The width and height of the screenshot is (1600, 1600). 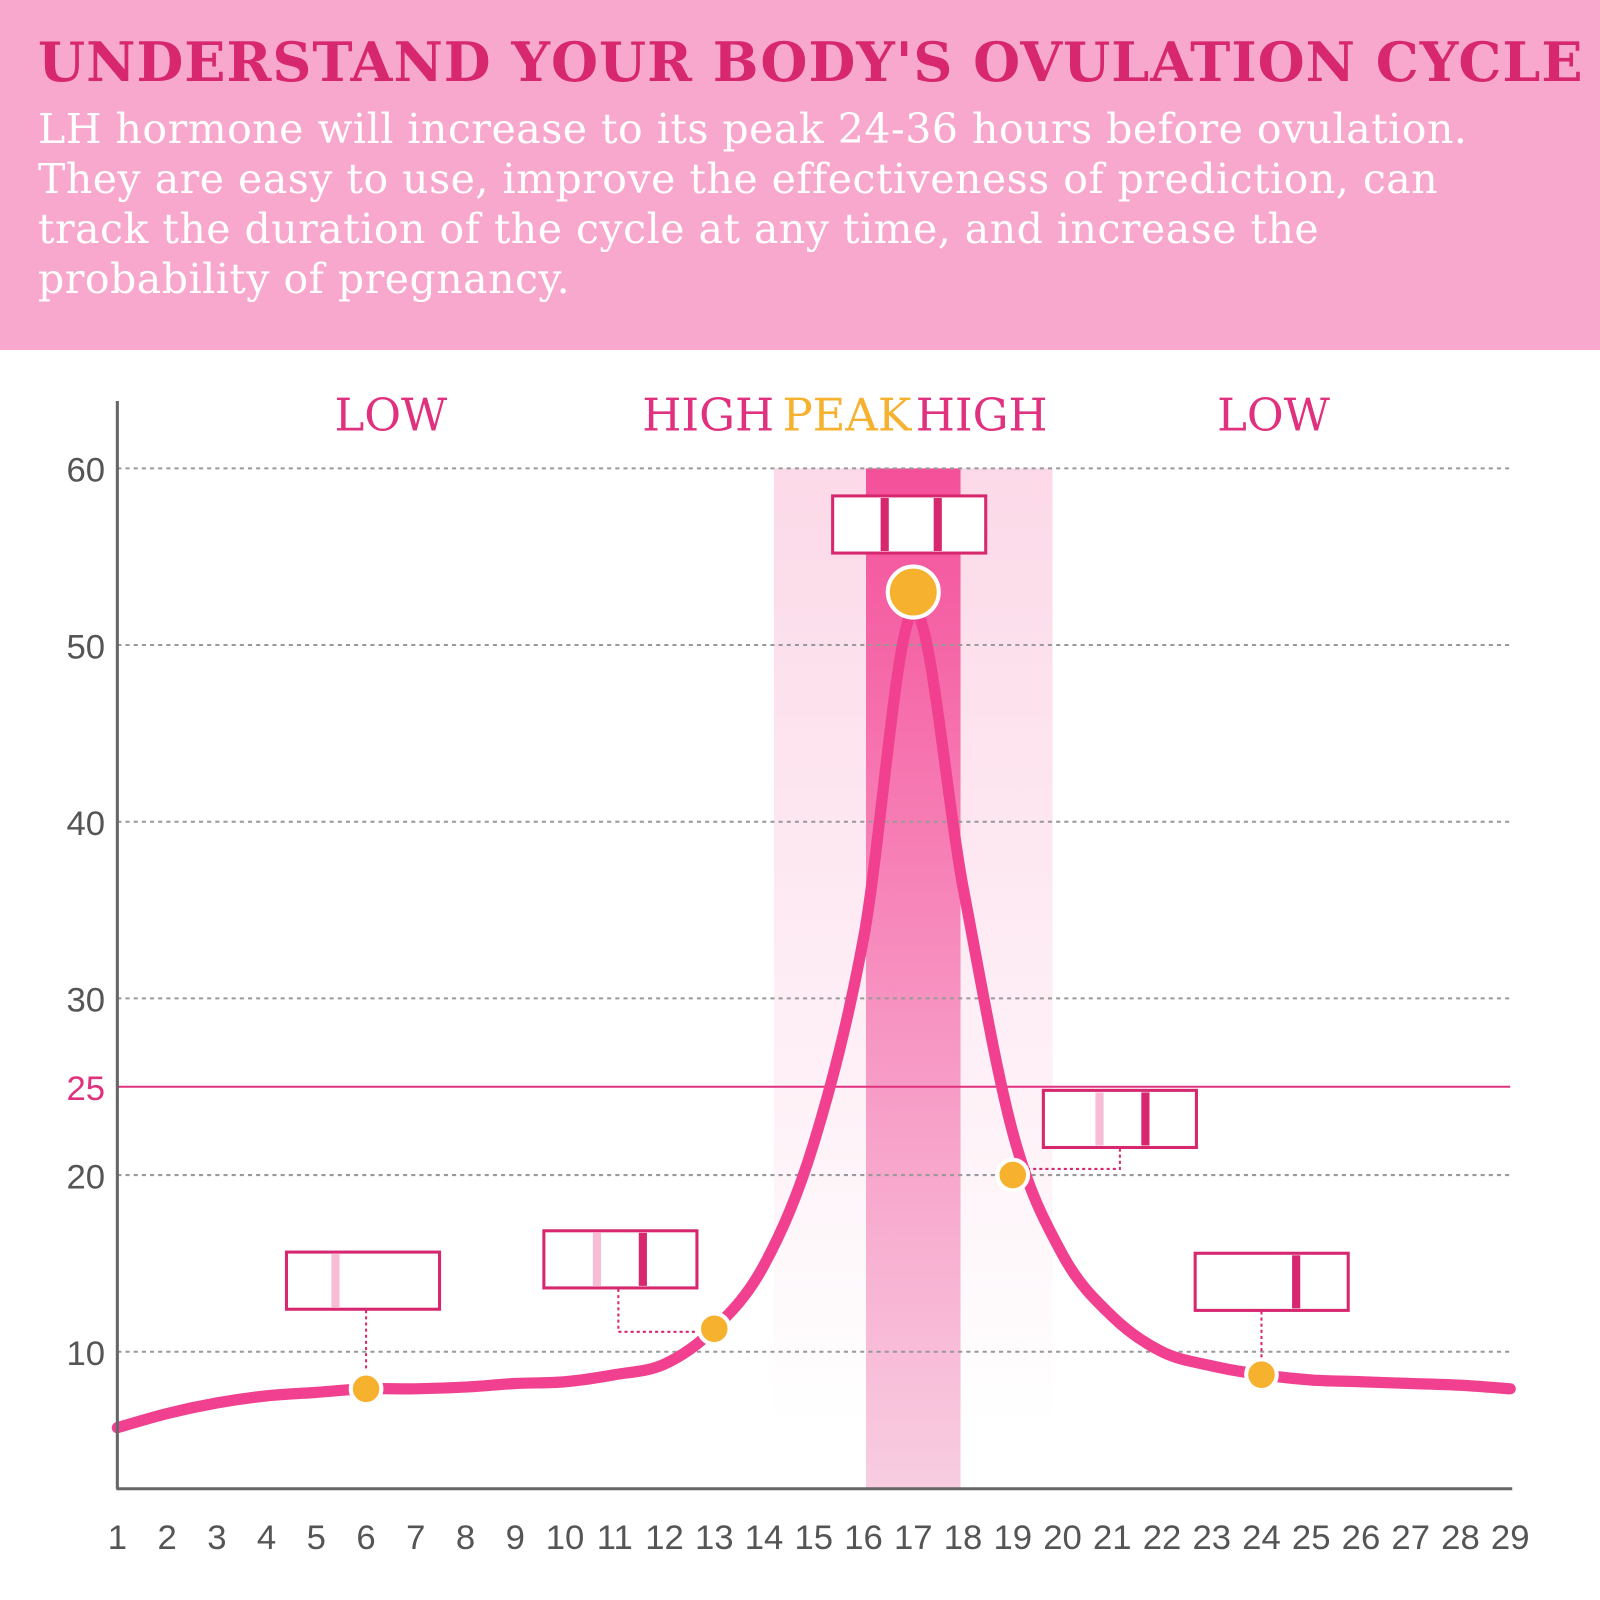 What do you see at coordinates (117, 1538) in the screenshot?
I see `x-tick-label: 1` at bounding box center [117, 1538].